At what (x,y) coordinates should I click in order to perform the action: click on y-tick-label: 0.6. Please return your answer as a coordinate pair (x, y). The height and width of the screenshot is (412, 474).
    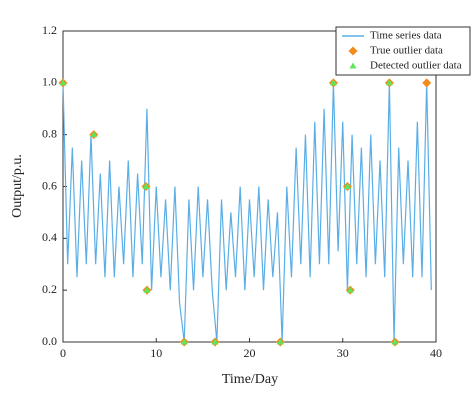
    Looking at the image, I should click on (49, 185).